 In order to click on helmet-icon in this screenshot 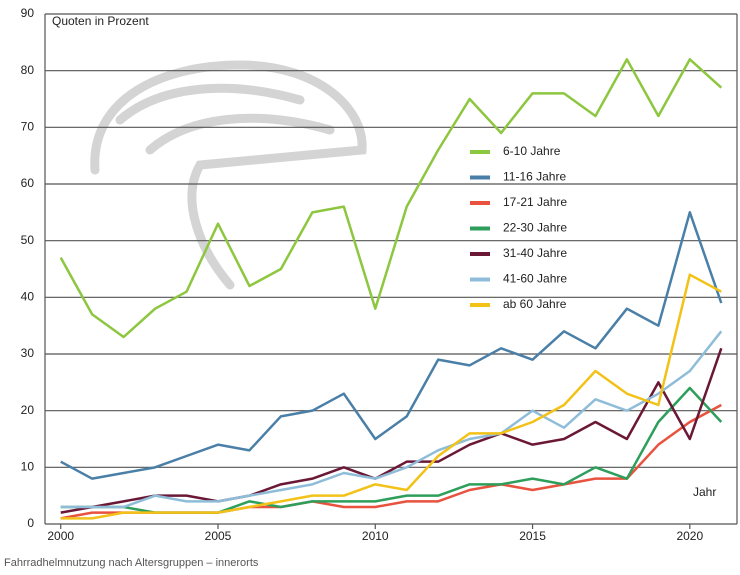, I will do `click(228, 175)`.